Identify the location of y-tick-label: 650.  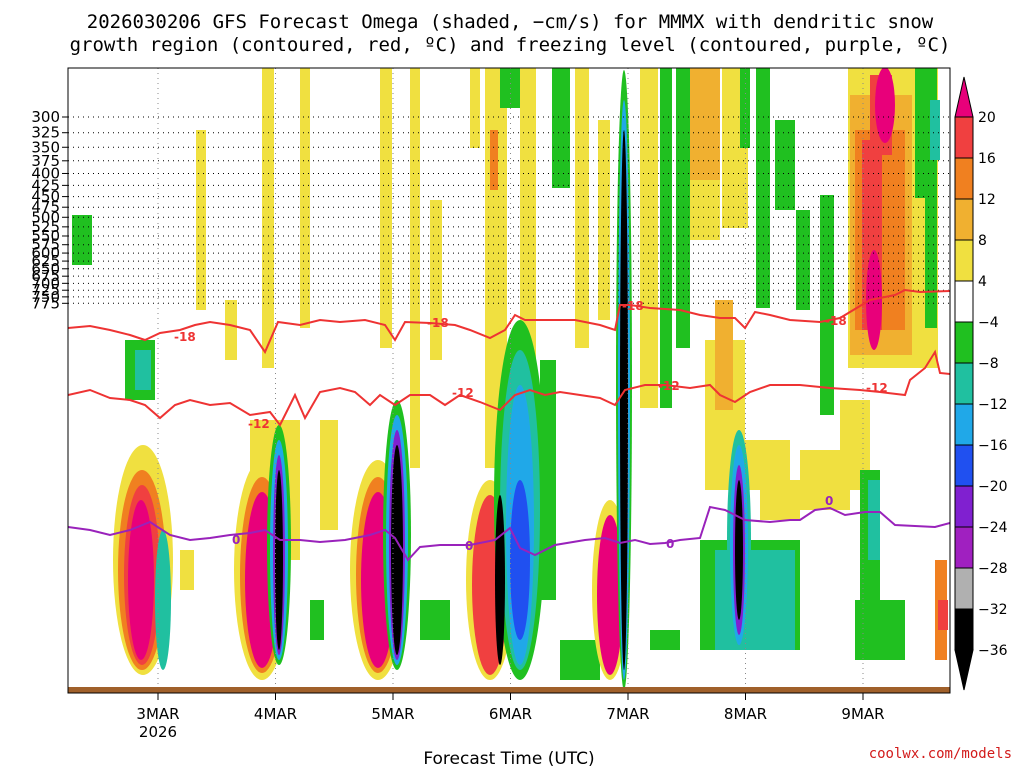
(45, 269).